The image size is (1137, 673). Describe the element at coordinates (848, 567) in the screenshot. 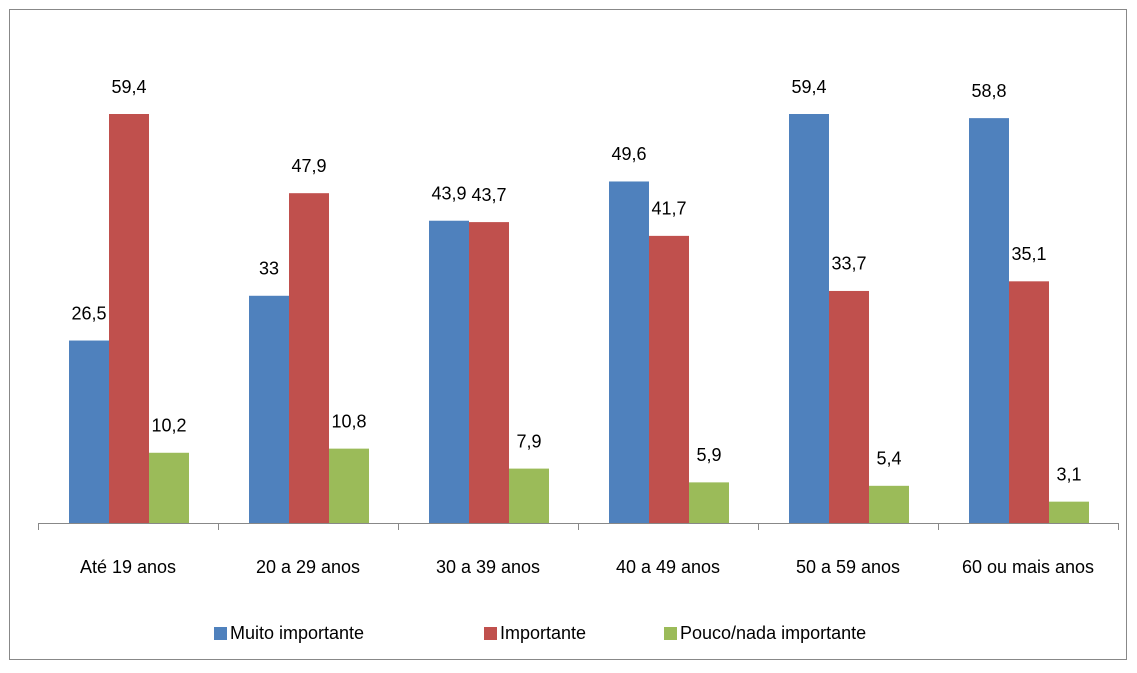

I see `x-tick-label: 50 a 59 anos` at that location.